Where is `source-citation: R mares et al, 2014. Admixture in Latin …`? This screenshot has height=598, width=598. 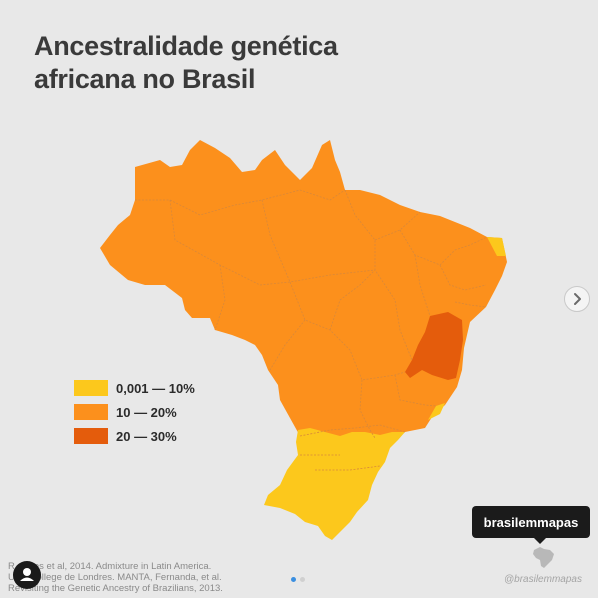
source-citation: R mares et al, 2014. Admixture in Latin … is located at coordinates (158, 577).